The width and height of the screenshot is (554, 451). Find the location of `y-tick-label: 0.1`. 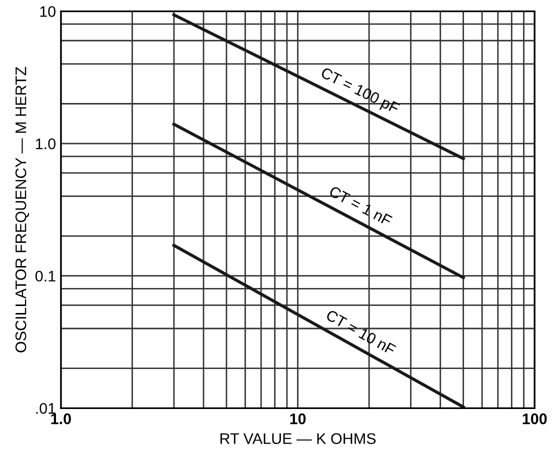

y-tick-label: 0.1 is located at coordinates (45, 276).